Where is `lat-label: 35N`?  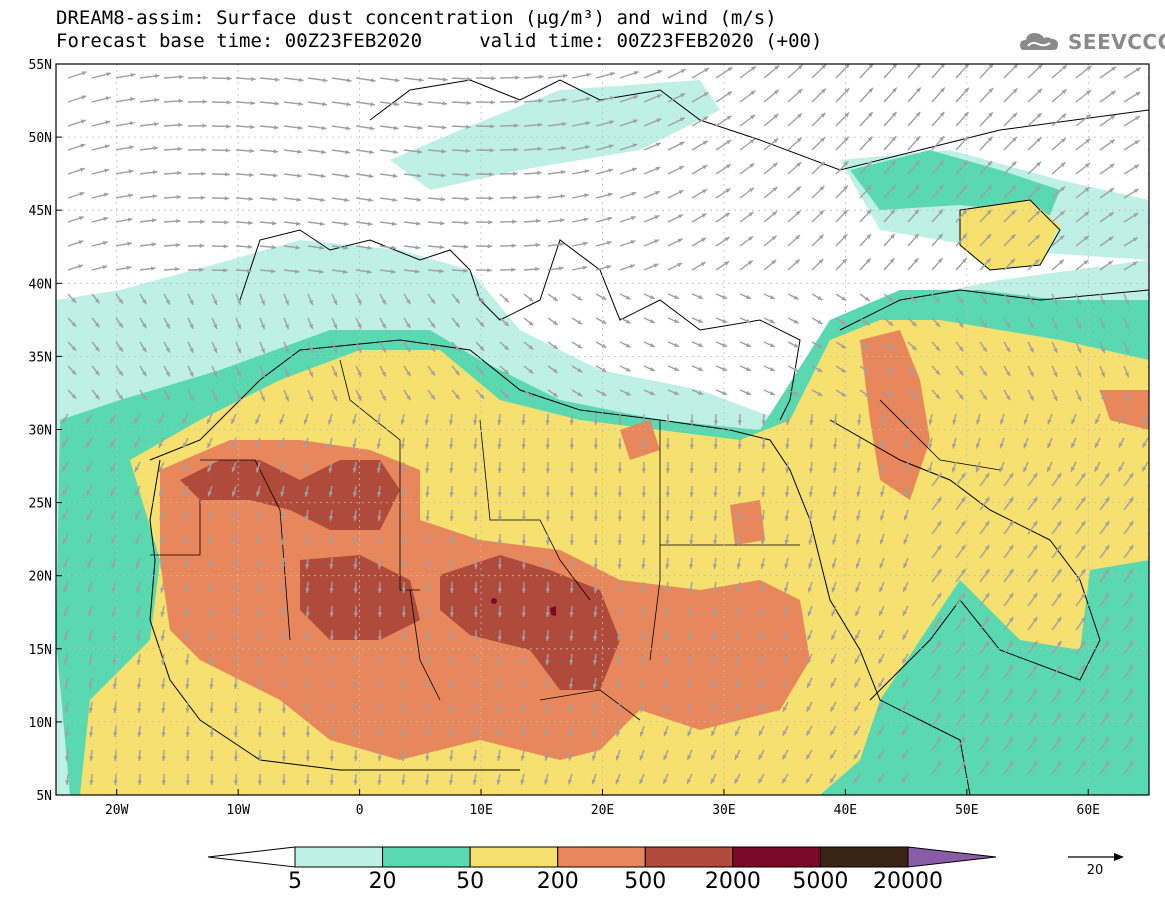
lat-label: 35N is located at coordinates (40, 357).